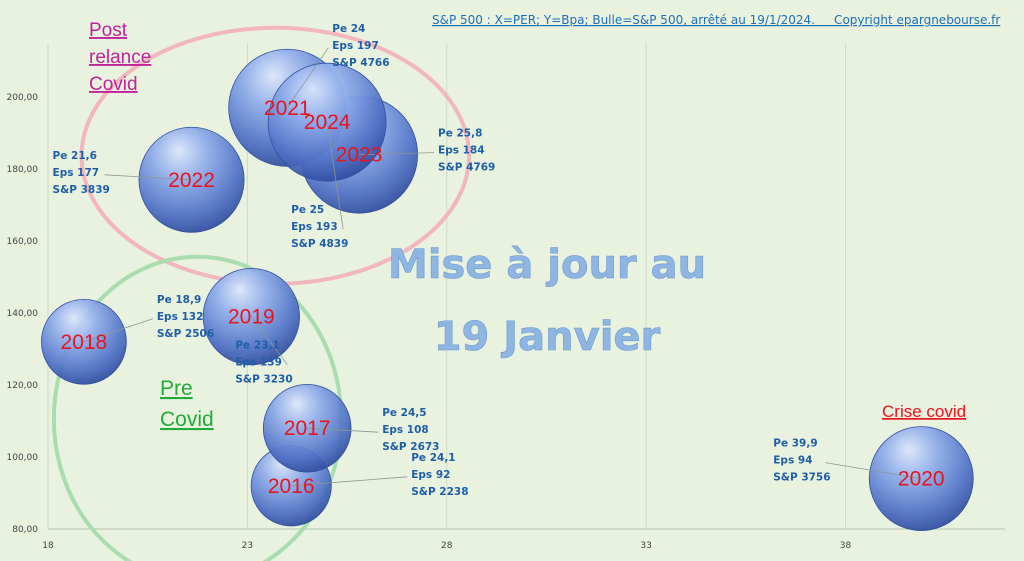 This screenshot has width=1024, height=561. I want to click on y-tick-label: 100,00, so click(23, 458).